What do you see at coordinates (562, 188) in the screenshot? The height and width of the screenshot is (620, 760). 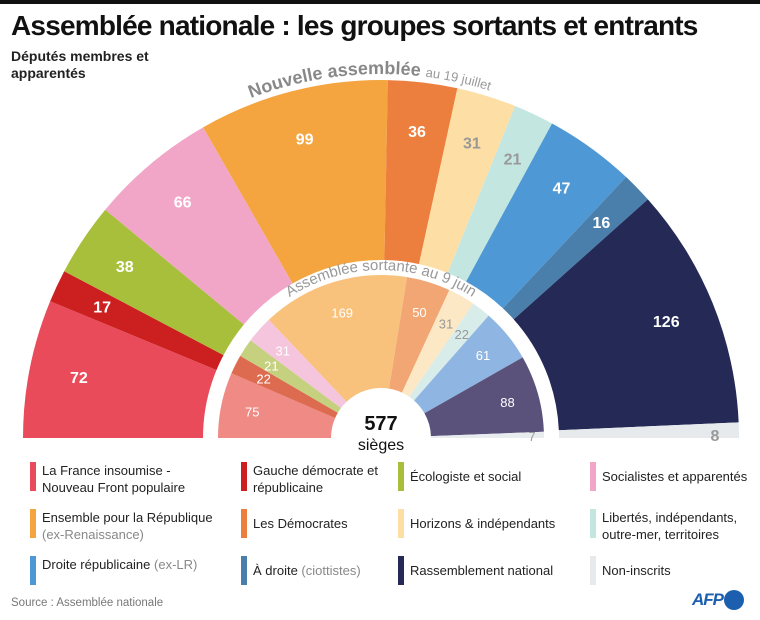 I see `outer-value-label: 47` at bounding box center [562, 188].